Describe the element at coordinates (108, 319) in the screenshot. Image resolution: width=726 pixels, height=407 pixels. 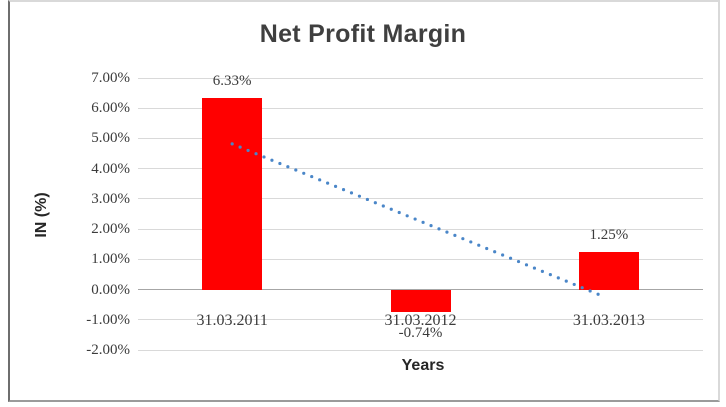
I see `y-tick-label: -1.00%` at that location.